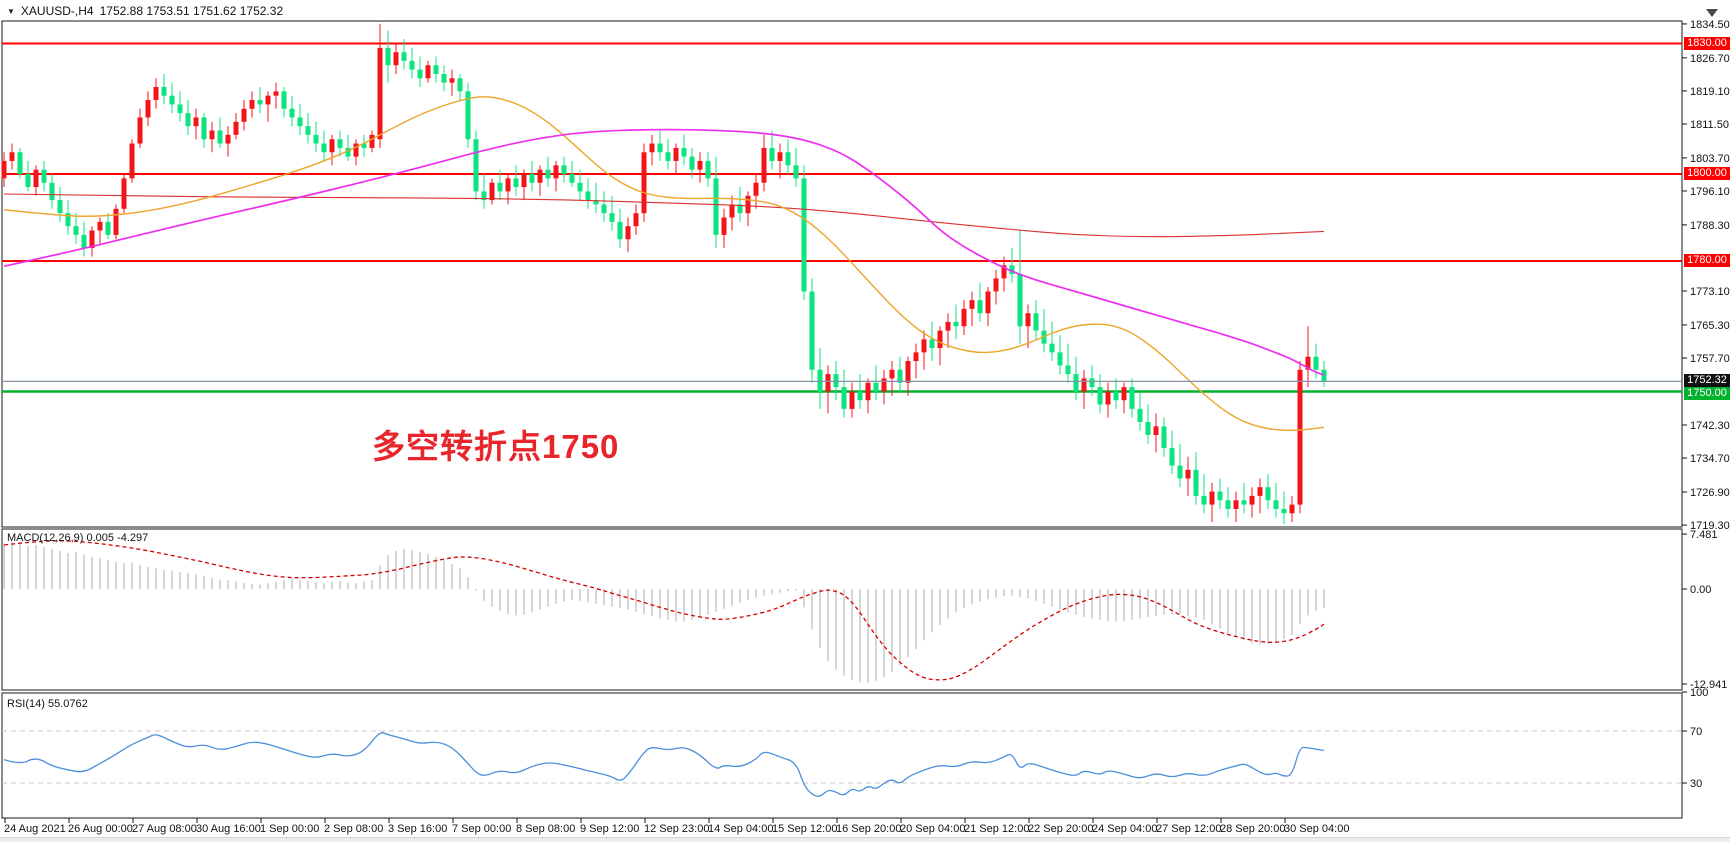 This screenshot has height=842, width=1730. What do you see at coordinates (1710, 192) in the screenshot?
I see `svg-text: 1796.10` at bounding box center [1710, 192].